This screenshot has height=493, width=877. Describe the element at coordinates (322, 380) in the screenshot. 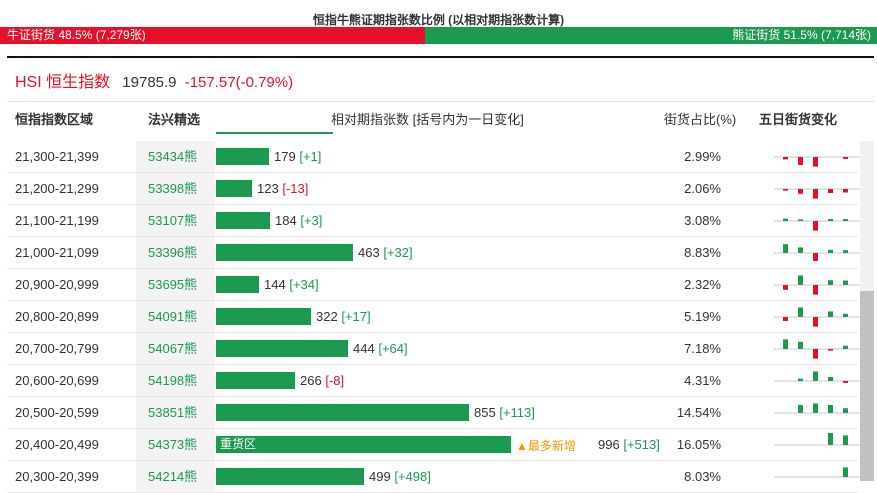

I see `contracts-count: 266 [-8]` at that location.